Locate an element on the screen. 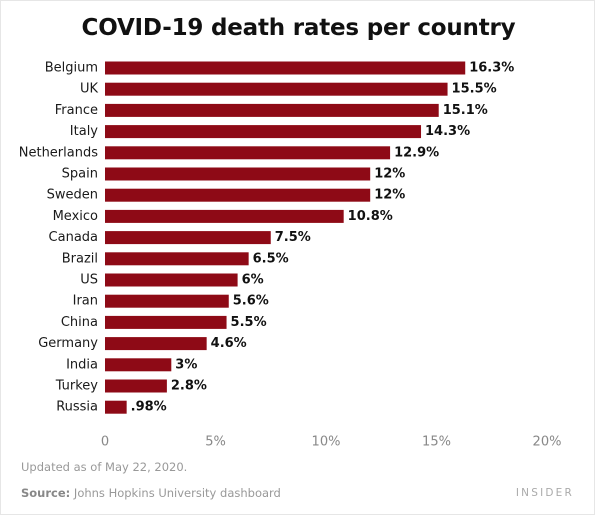  category-label: UK is located at coordinates (89, 89).